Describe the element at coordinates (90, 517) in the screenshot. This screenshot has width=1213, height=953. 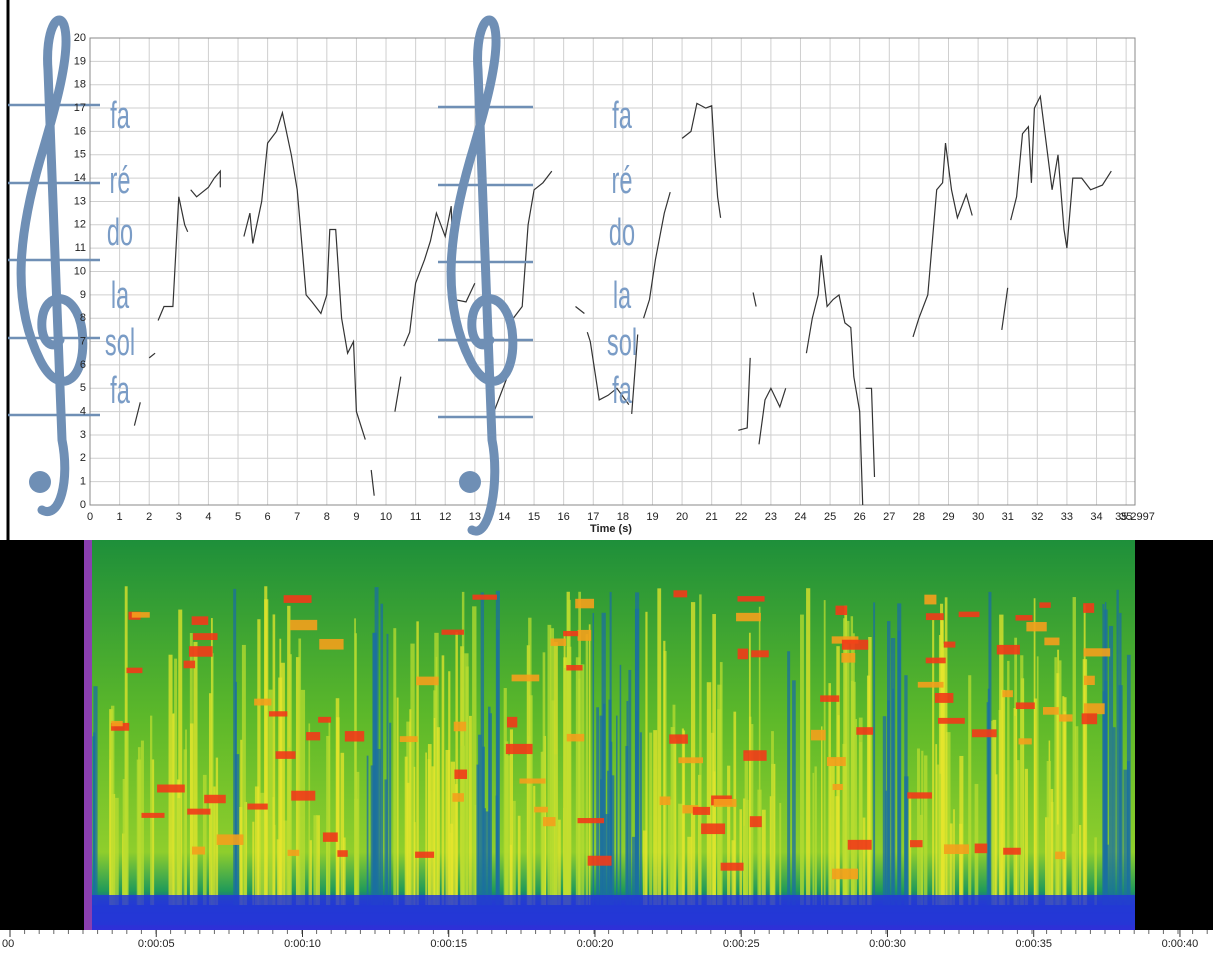
I see `x-tick-label: 0` at that location.